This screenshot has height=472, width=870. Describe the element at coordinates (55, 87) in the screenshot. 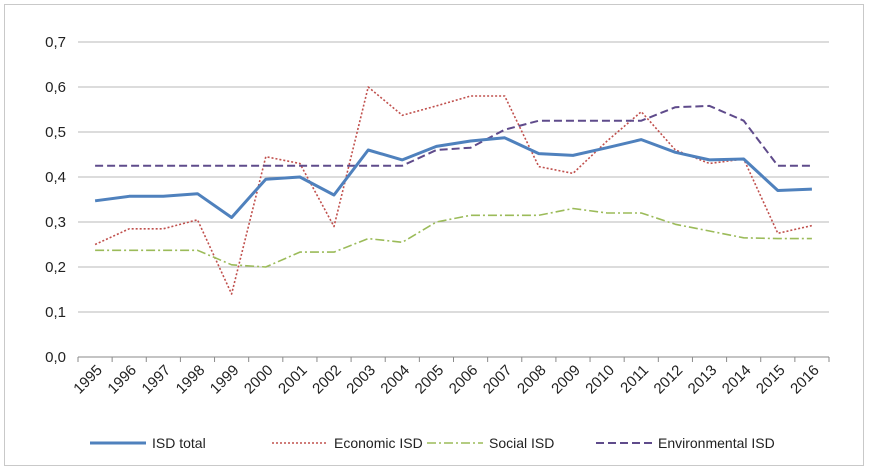

I see `y-tick-label: 0,6` at that location.